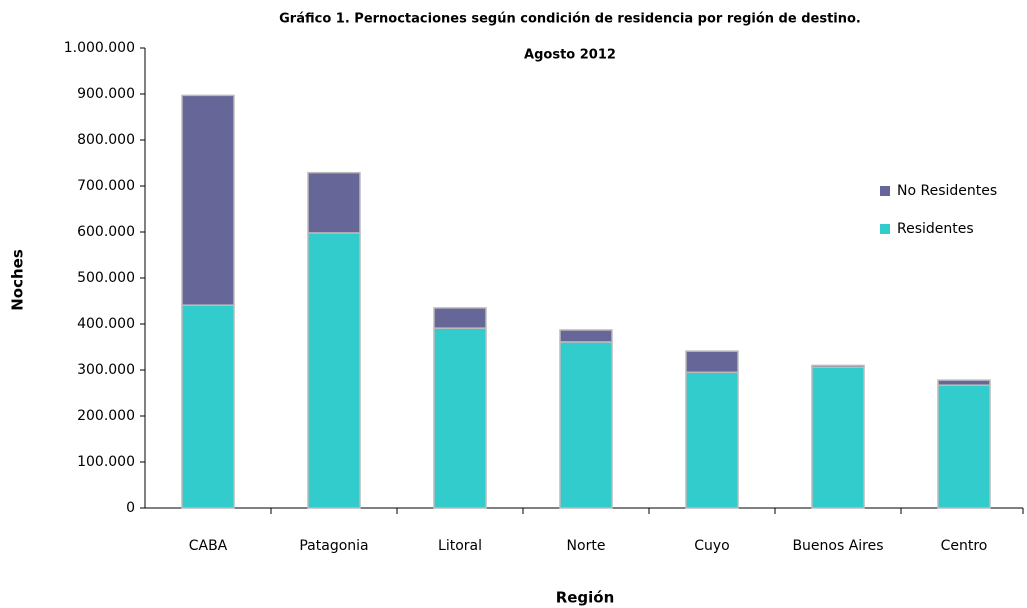 The image size is (1027, 608). I want to click on x-tick-label: Norte, so click(586, 546).